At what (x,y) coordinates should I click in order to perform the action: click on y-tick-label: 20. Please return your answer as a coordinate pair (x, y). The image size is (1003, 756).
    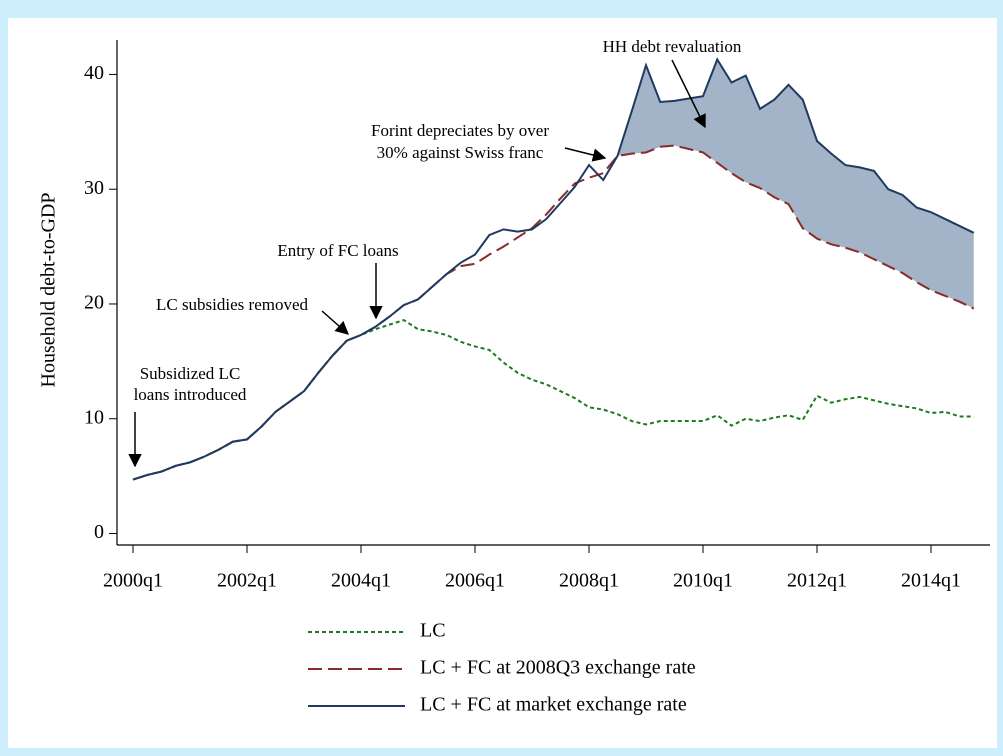
    Looking at the image, I should click on (94, 303).